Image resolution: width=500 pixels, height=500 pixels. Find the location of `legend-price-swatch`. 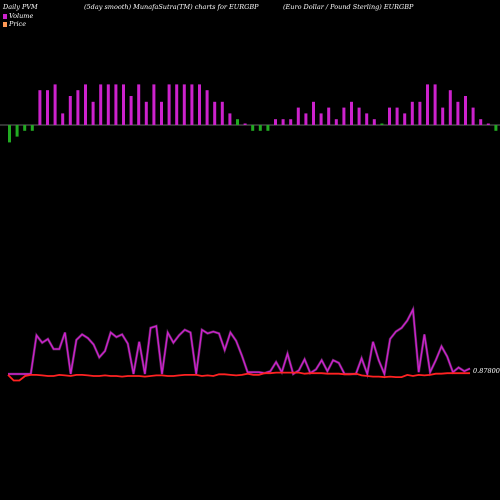

legend-price-swatch is located at coordinates (5, 24).